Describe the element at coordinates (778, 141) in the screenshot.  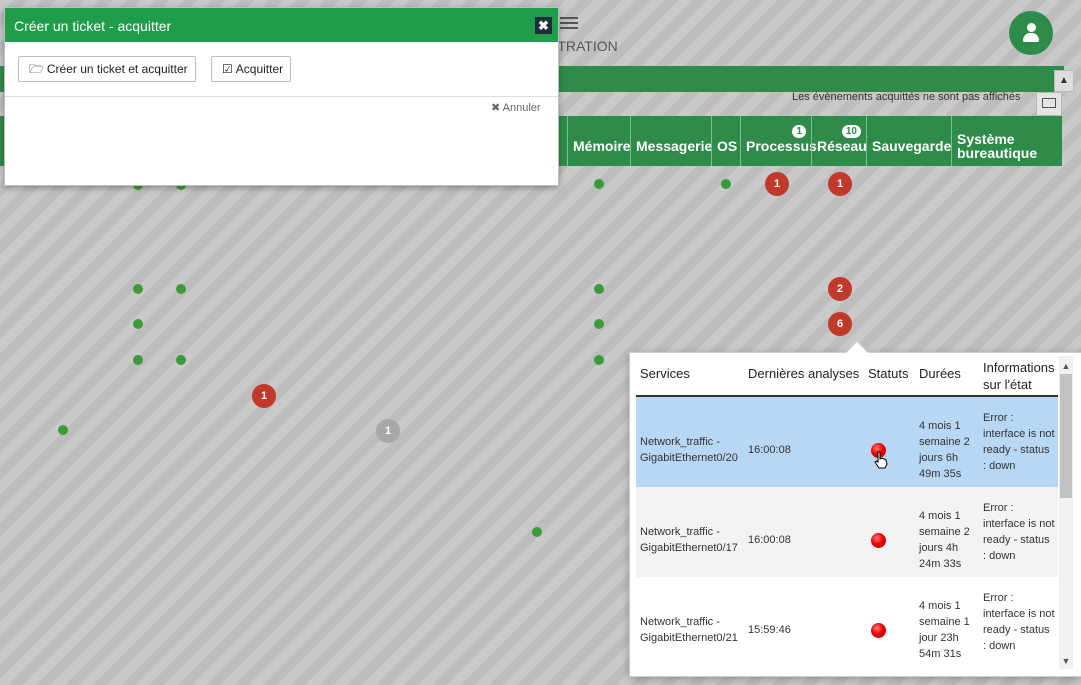
I see `column-header-processus: 1 Processus` at that location.